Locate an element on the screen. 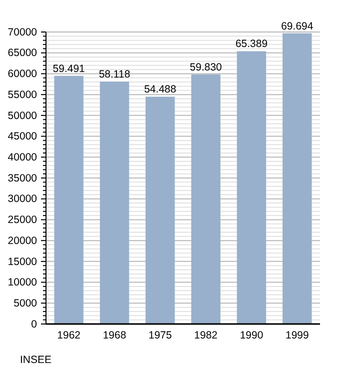 The height and width of the screenshot is (373, 350). y-tick-label: 15000 is located at coordinates (23, 262).